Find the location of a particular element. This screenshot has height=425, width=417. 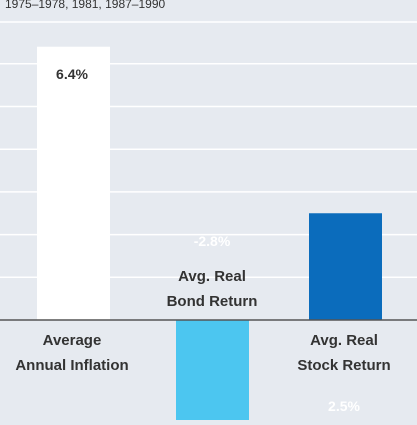

category-label-3-line-1: Avg. Real is located at coordinates (344, 340).